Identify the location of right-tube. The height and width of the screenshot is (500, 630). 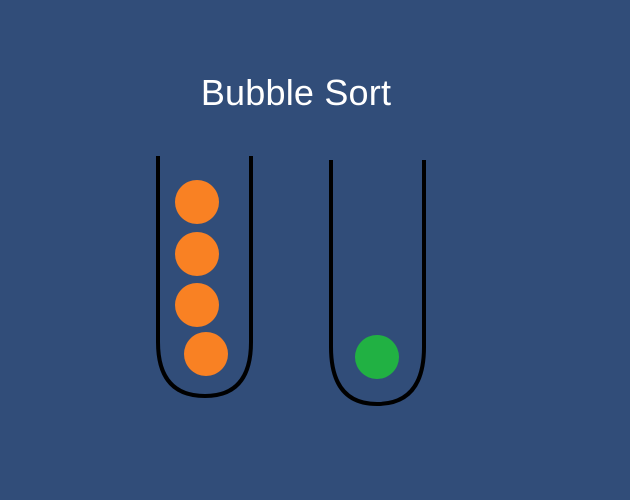
(377, 283).